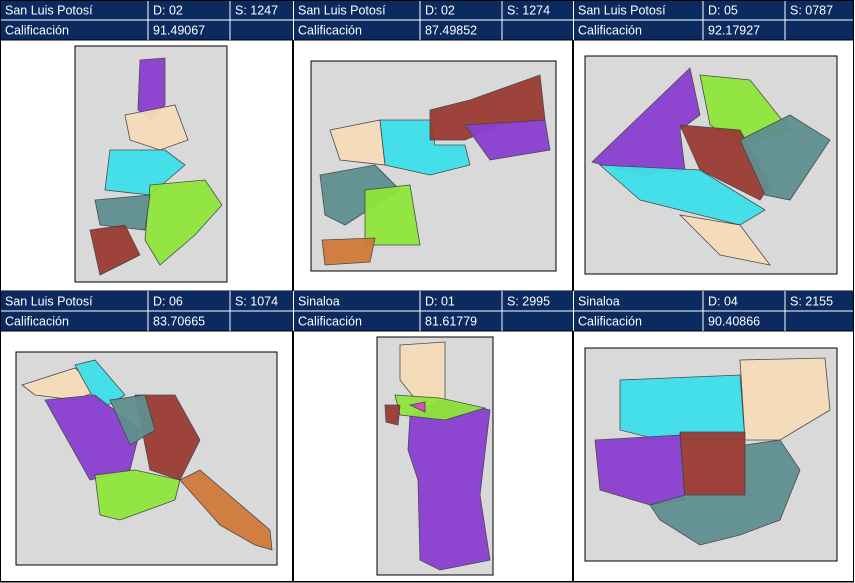  What do you see at coordinates (451, 30) in the screenshot?
I see `score: 87.49852` at bounding box center [451, 30].